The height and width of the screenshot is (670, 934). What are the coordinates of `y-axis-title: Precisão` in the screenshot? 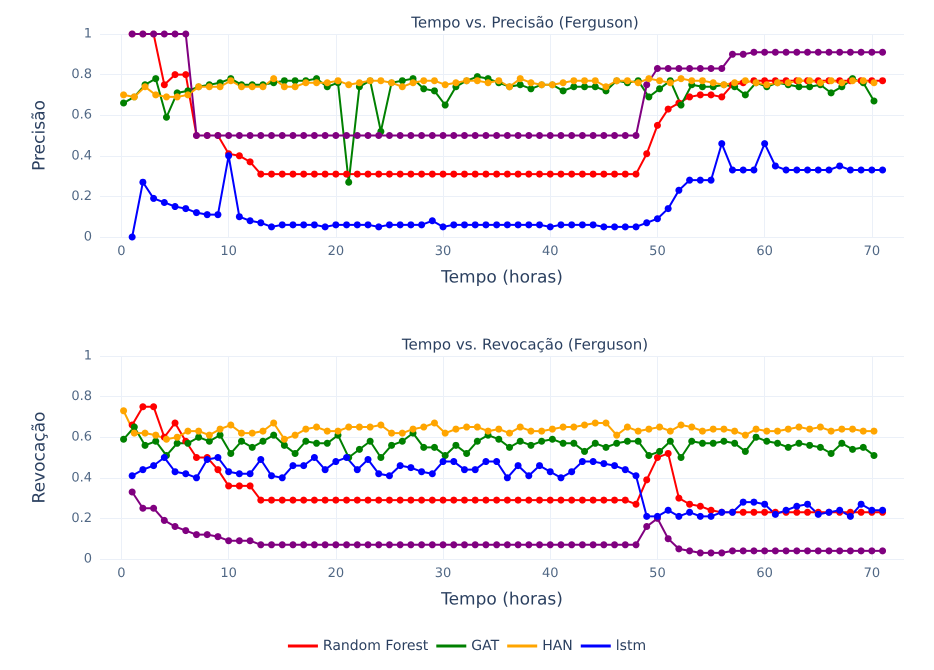 It's located at (40, 135).